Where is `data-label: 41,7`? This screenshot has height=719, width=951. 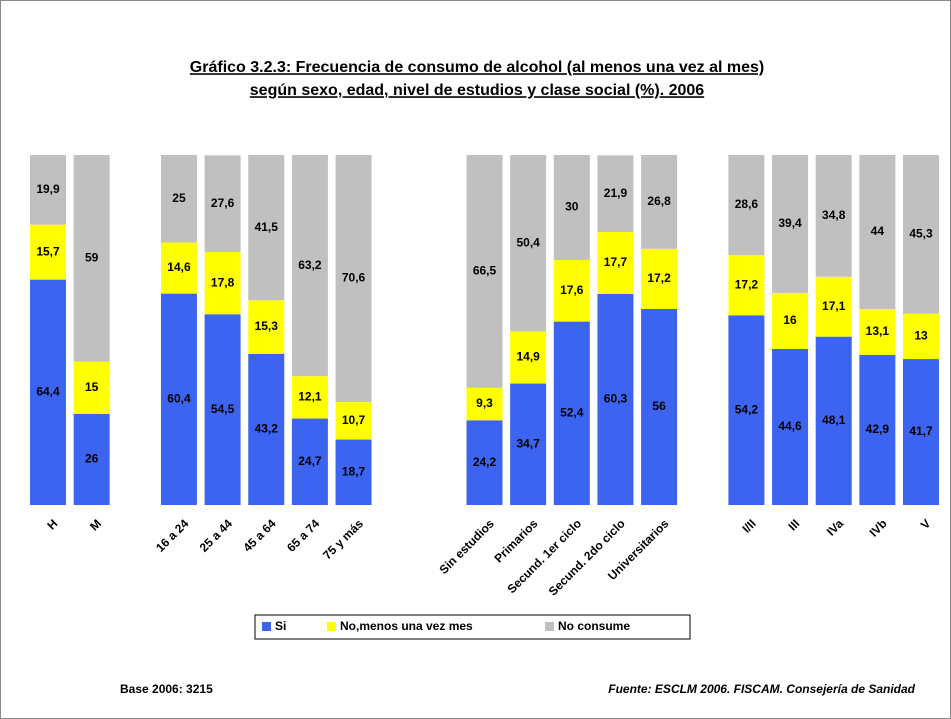
data-label: 41,7 is located at coordinates (921, 431).